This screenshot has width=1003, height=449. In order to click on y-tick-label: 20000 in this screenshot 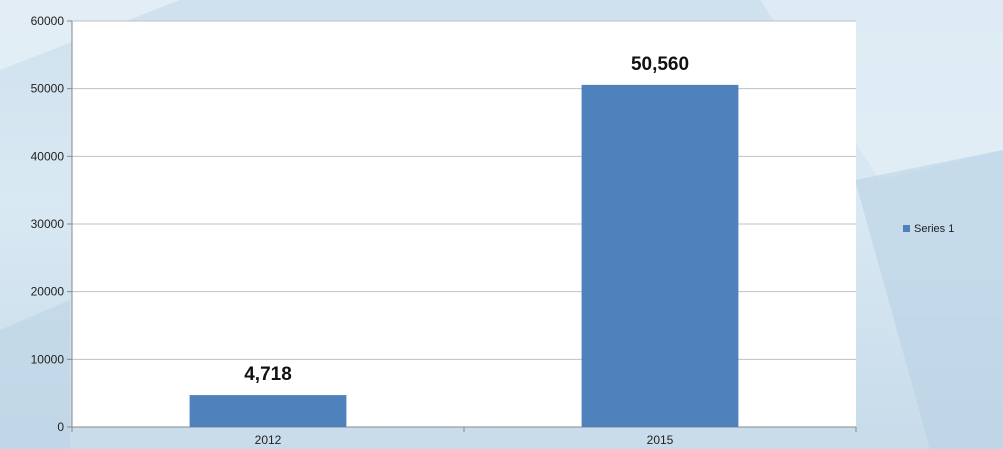, I will do `click(48, 292)`.